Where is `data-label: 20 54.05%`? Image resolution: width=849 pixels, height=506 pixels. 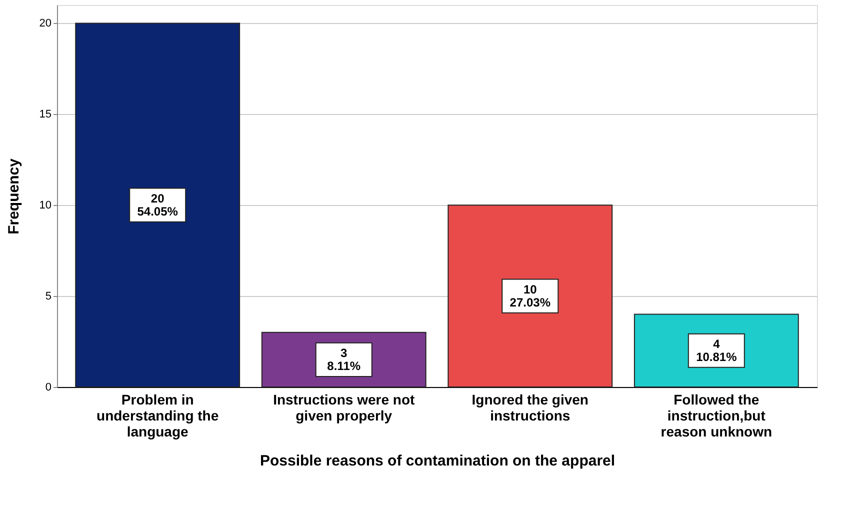 data-label: 20 54.05% is located at coordinates (157, 205).